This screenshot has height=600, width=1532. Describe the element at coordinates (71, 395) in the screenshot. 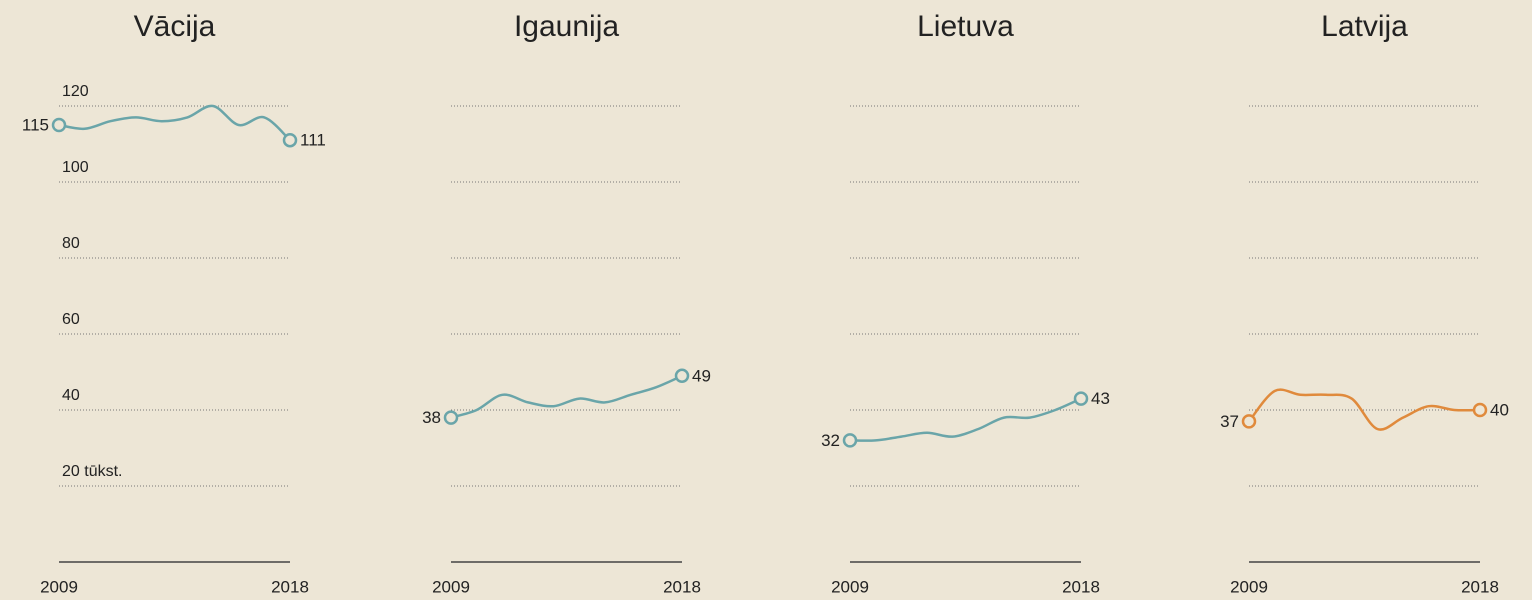

I see `y-tick-label: 40` at that location.